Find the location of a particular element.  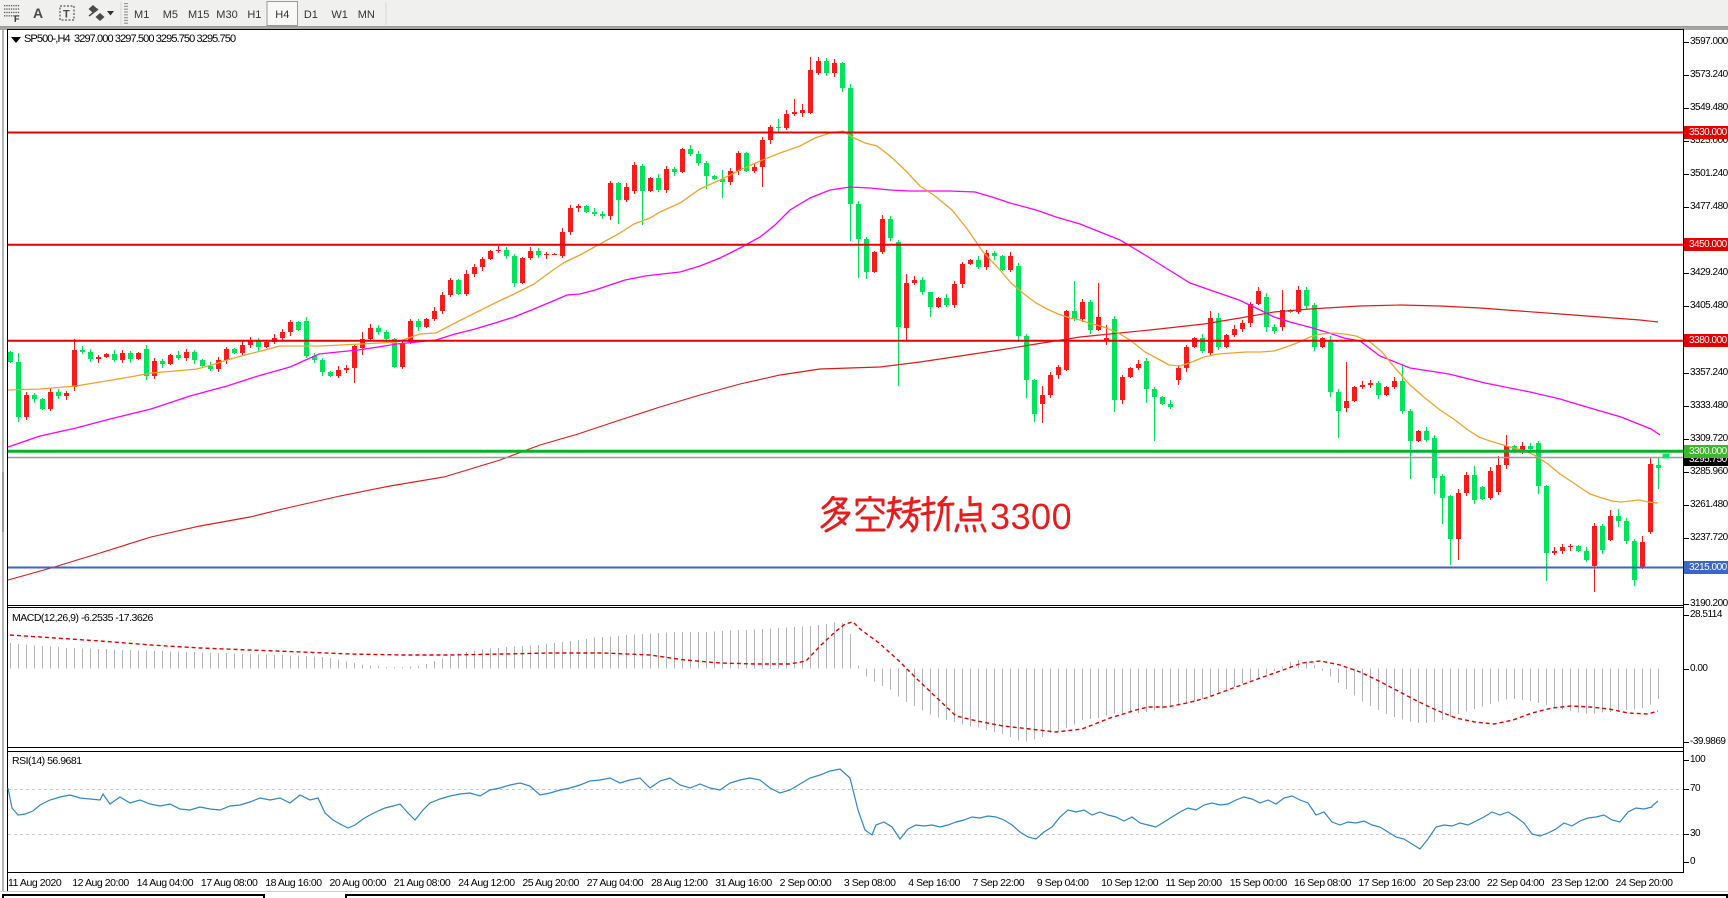

svg-text: H4 is located at coordinates (282, 15).